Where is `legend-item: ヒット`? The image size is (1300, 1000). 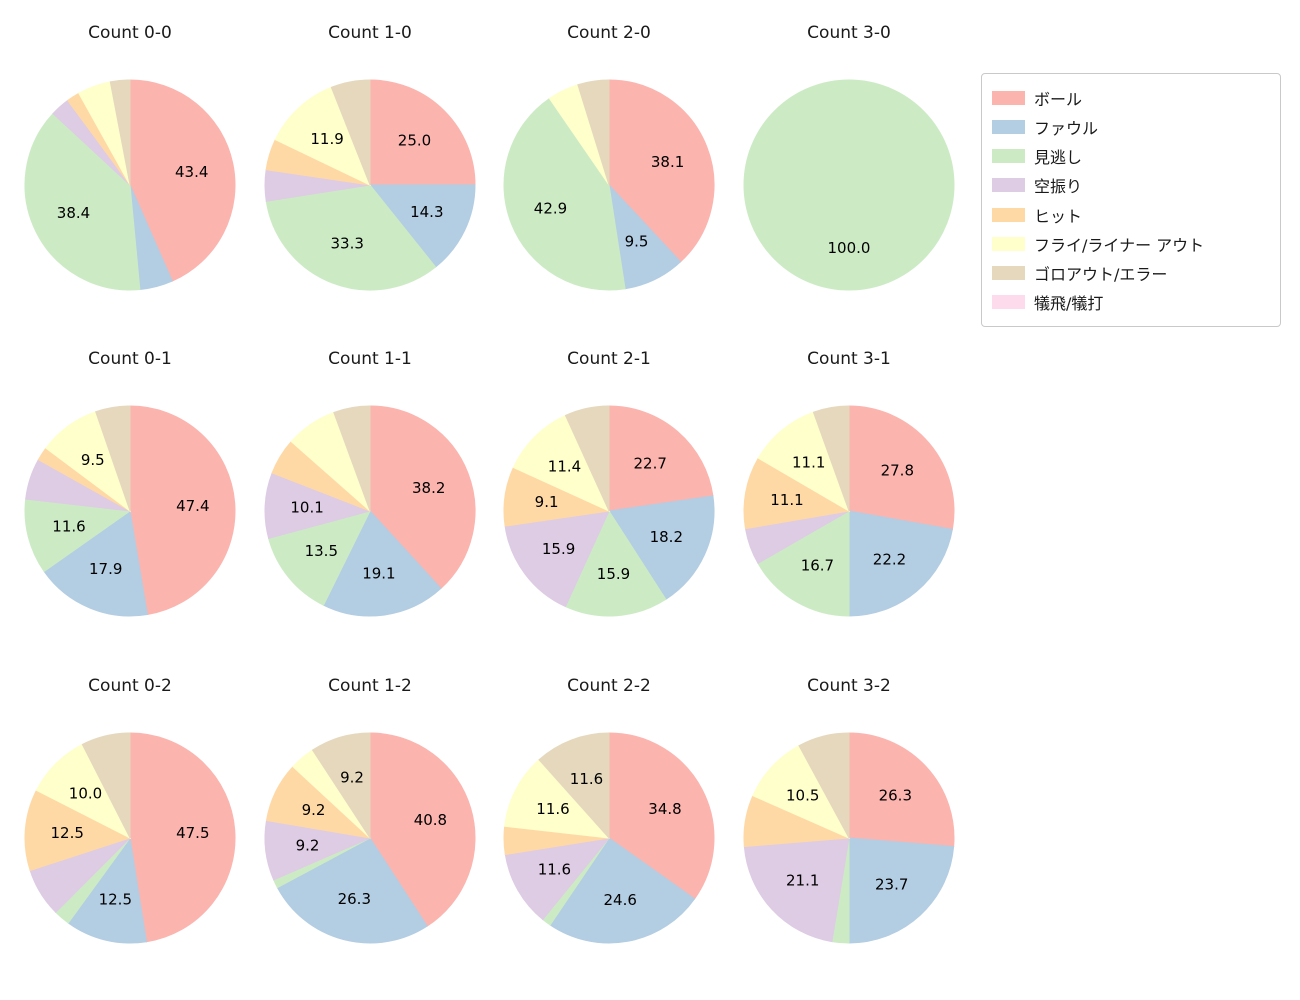 legend-item: ヒット is located at coordinates (1132, 214).